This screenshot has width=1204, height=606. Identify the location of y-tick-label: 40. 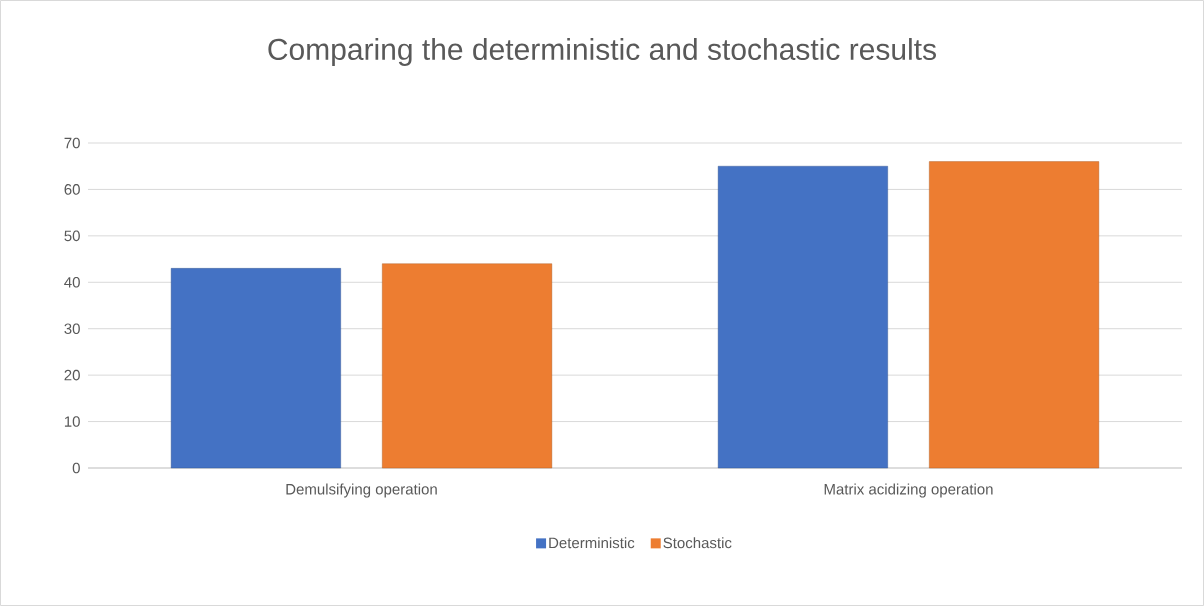
(72, 282).